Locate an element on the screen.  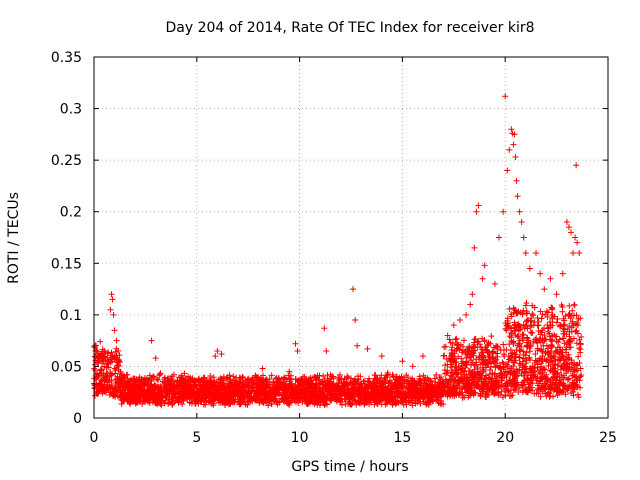
y-tick-label: 0.1 is located at coordinates (71, 316).